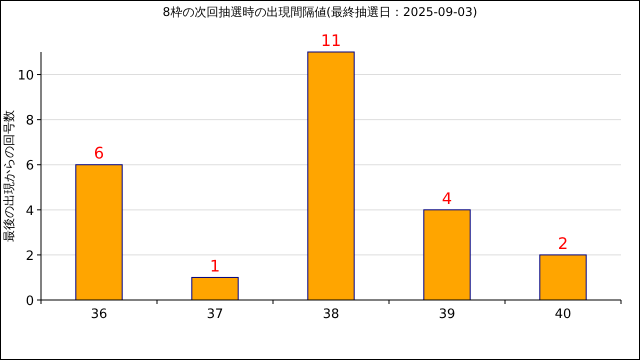 The height and width of the screenshot is (360, 640). I want to click on y-tick-label: 0, so click(30, 301).